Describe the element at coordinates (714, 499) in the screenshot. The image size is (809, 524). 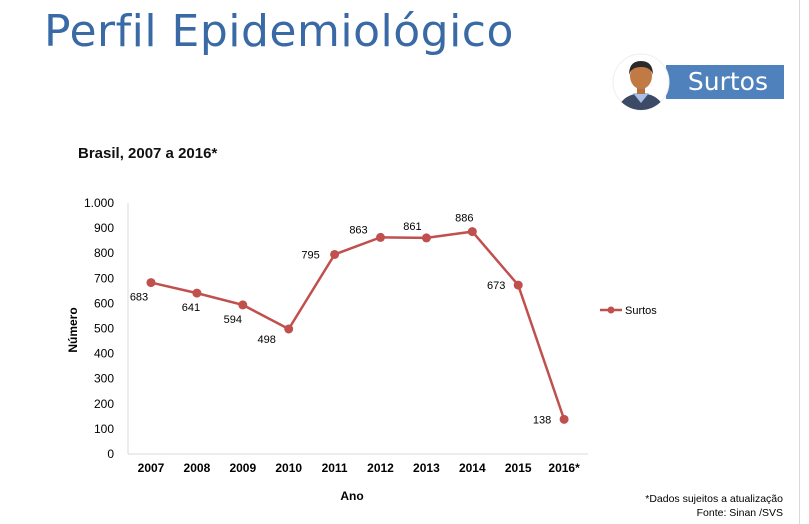
I see `footnote-update: *Dados sujeitos a atualização` at that location.